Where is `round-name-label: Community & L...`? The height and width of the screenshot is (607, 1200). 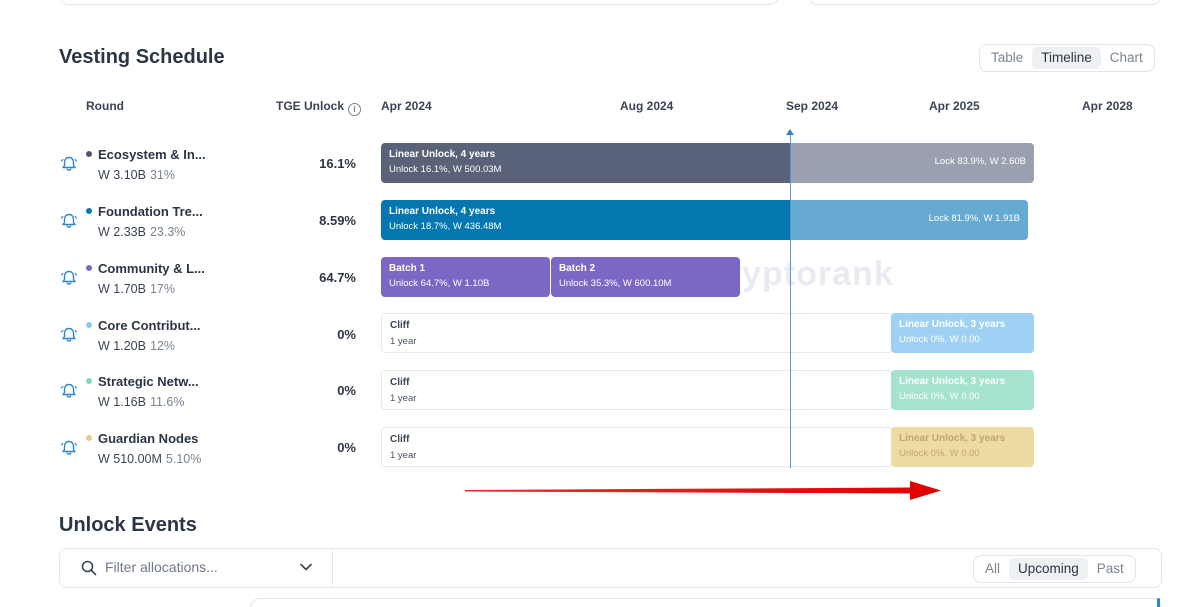
round-name-label: Community & L... is located at coordinates (151, 268).